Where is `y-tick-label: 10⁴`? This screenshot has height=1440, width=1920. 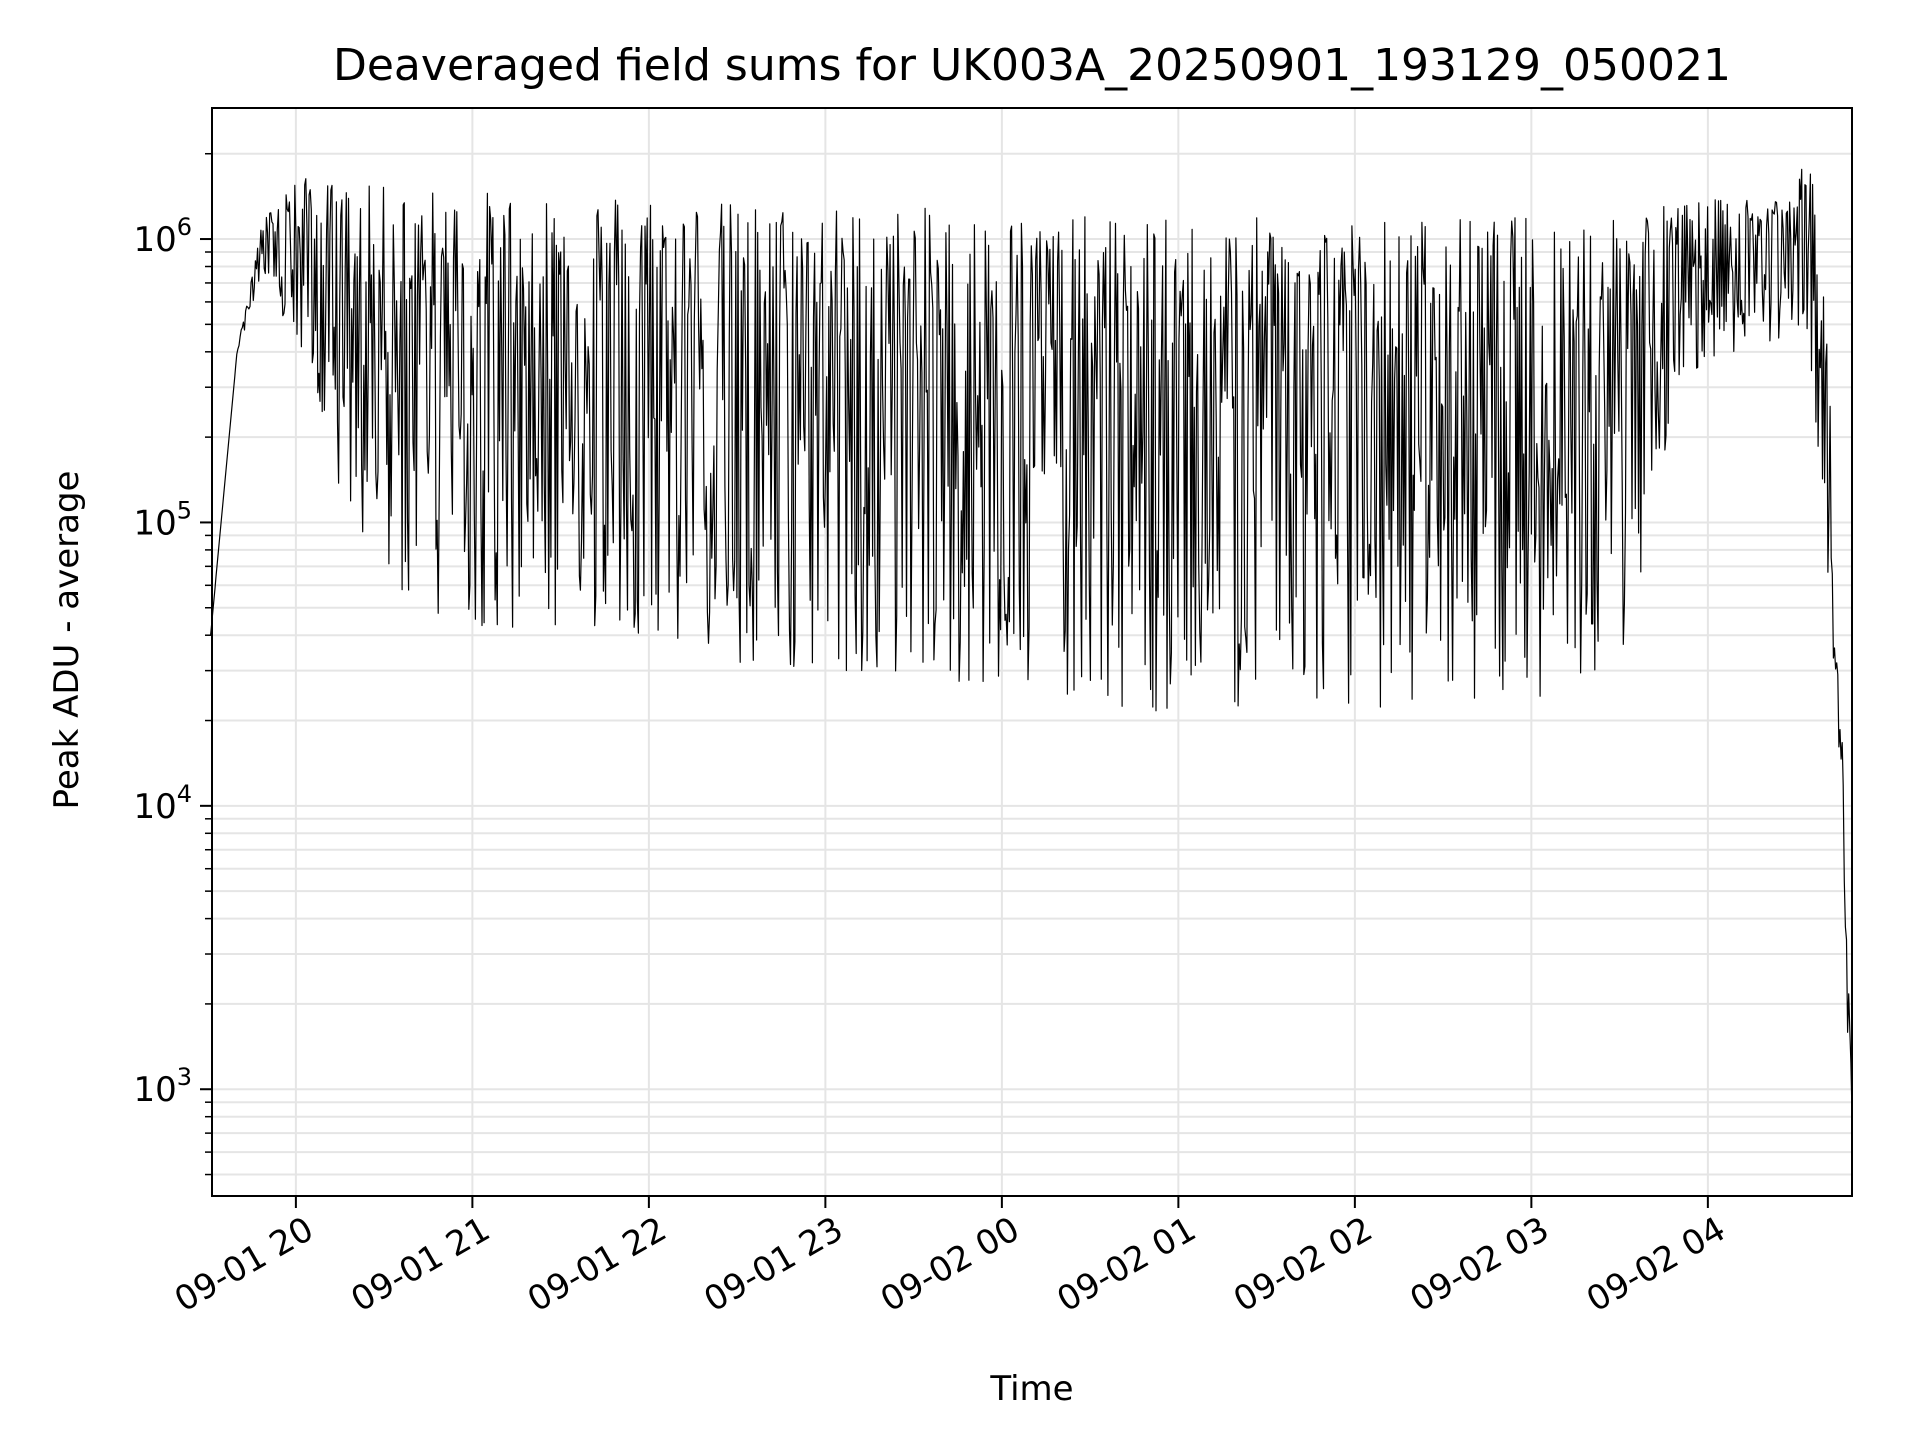 y-tick-label: 10⁴ is located at coordinates (162, 803).